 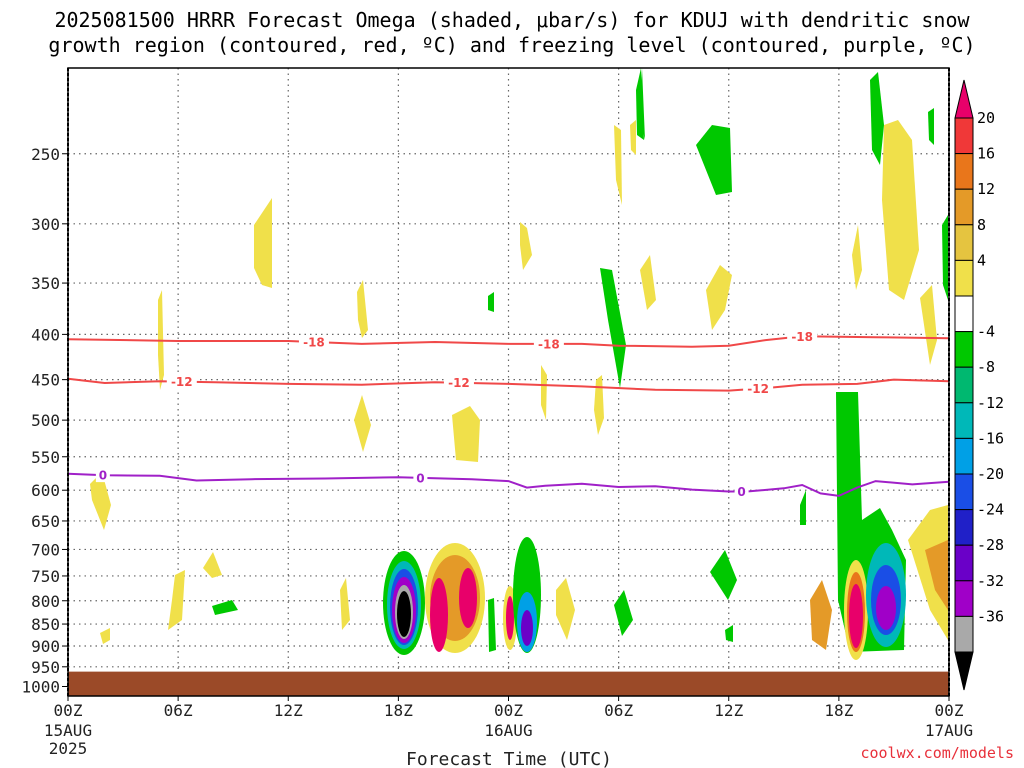 What do you see at coordinates (508, 730) in the screenshot?
I see `x-tick-date-label: 16AUG` at bounding box center [508, 730].